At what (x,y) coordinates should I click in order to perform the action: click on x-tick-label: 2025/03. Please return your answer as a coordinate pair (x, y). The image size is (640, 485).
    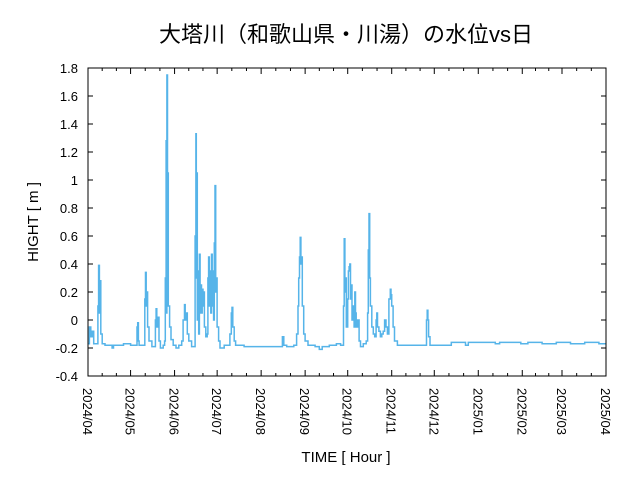
    Looking at the image, I should click on (561, 411).